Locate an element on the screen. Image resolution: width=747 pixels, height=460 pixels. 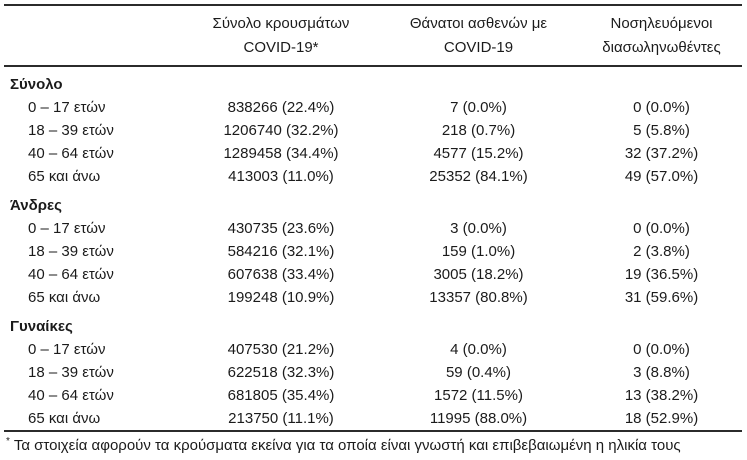
group-label: Άνδρες is located at coordinates (36, 205).